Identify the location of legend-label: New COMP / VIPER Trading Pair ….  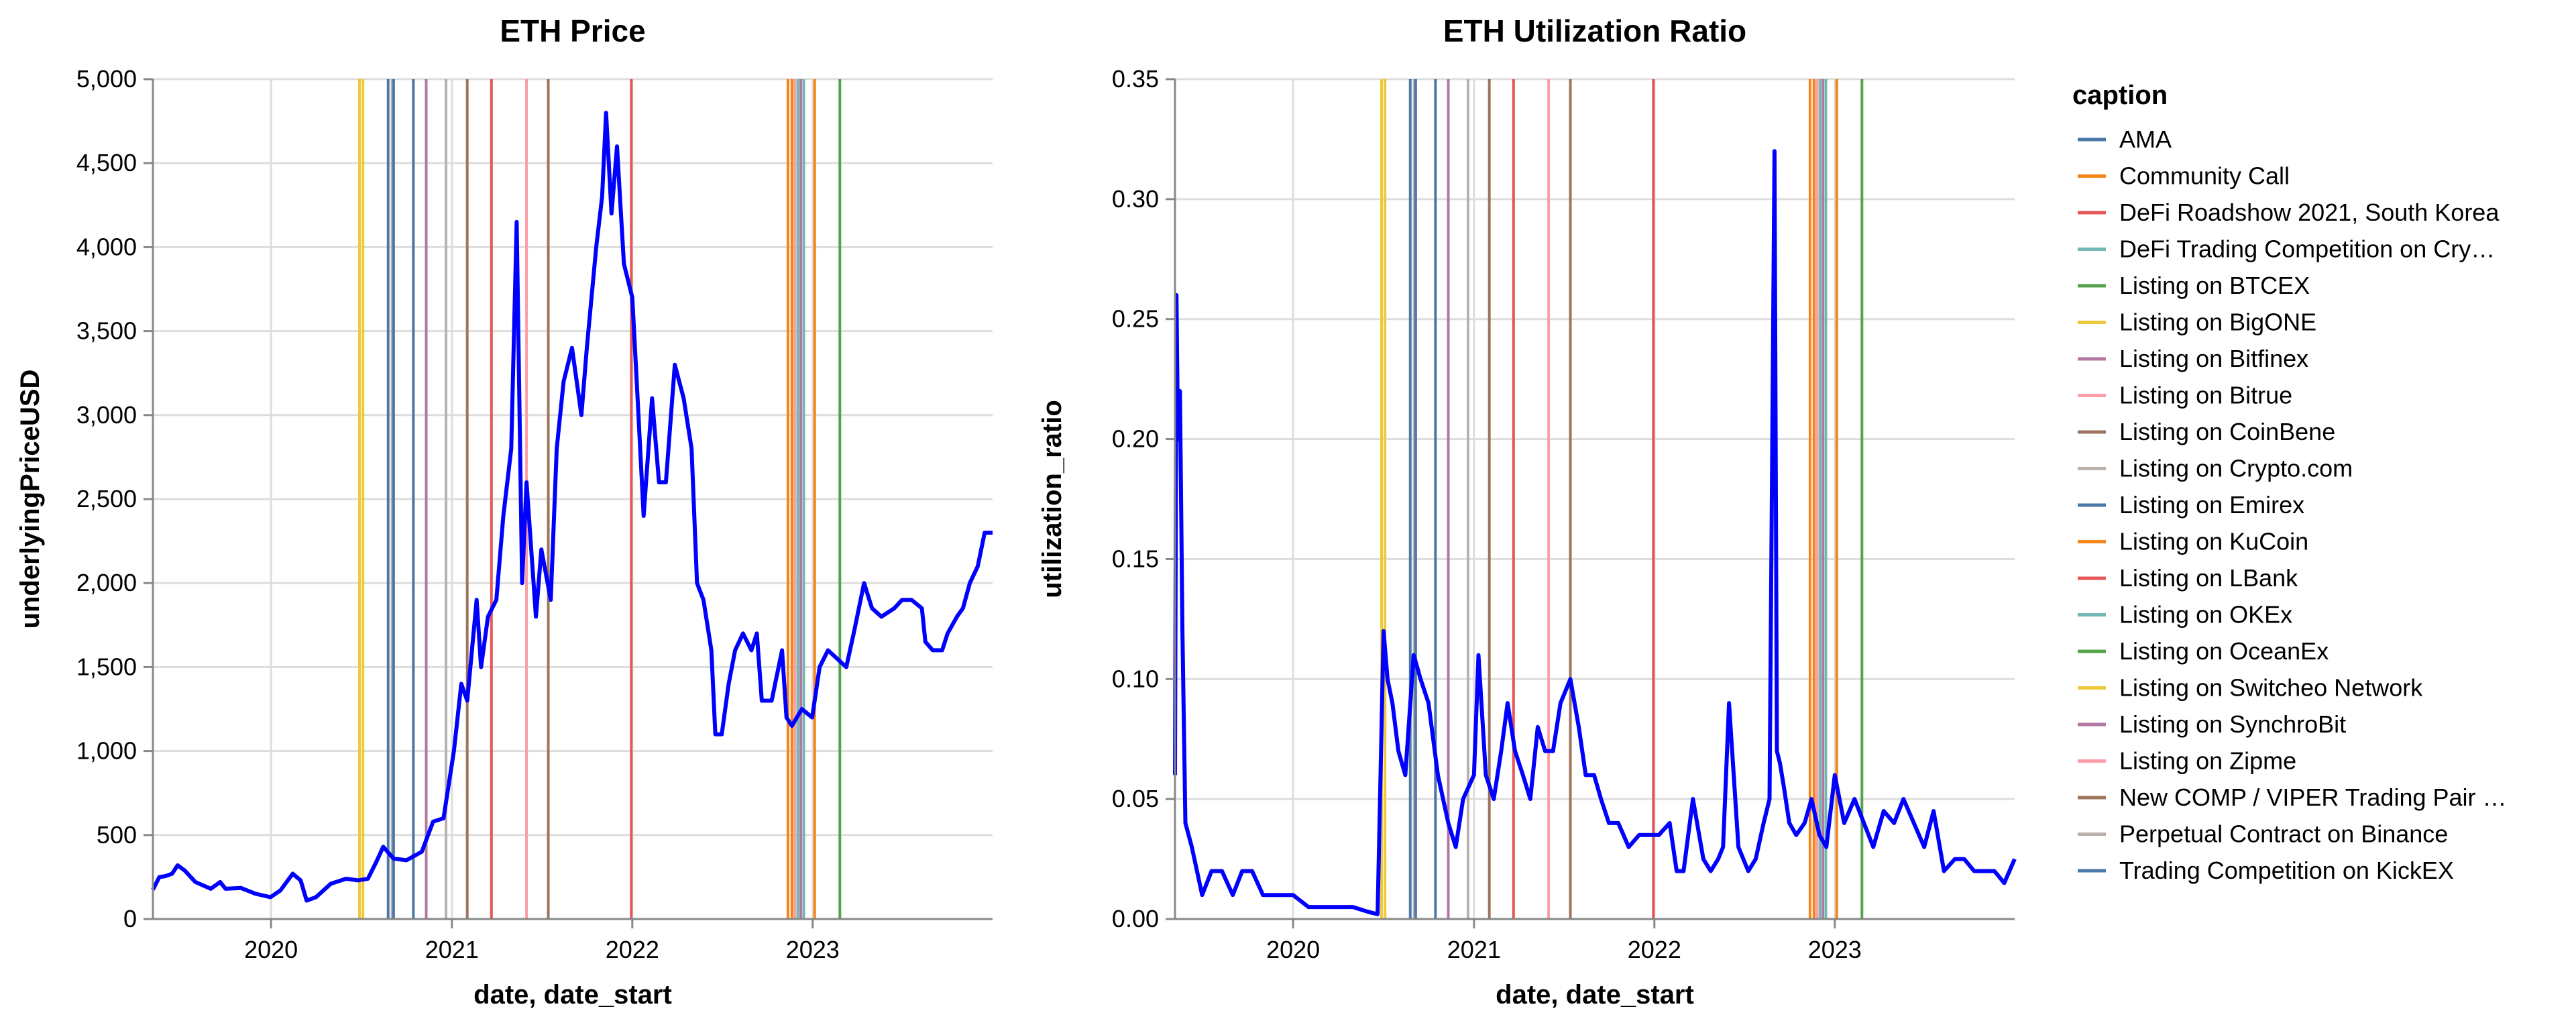
(2313, 797).